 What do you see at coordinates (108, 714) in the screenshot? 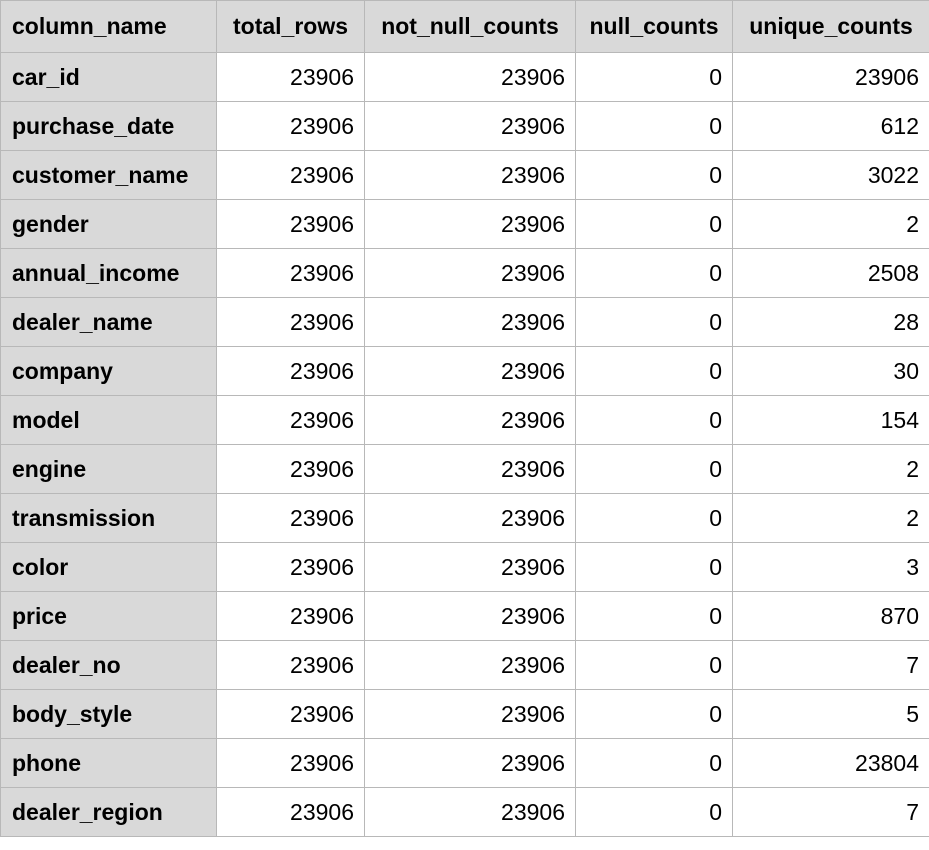
I see `row-header-cell: body_style` at bounding box center [108, 714].